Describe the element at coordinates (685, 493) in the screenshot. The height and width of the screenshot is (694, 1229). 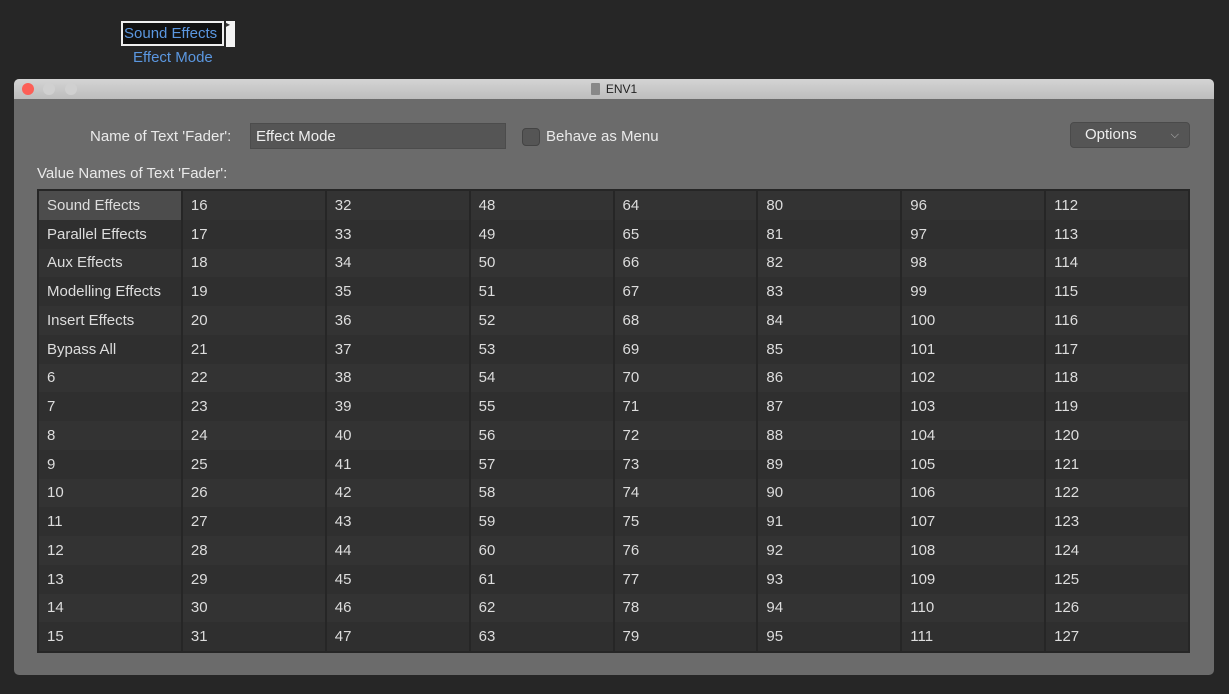
I see `value-name-cell: 74` at that location.